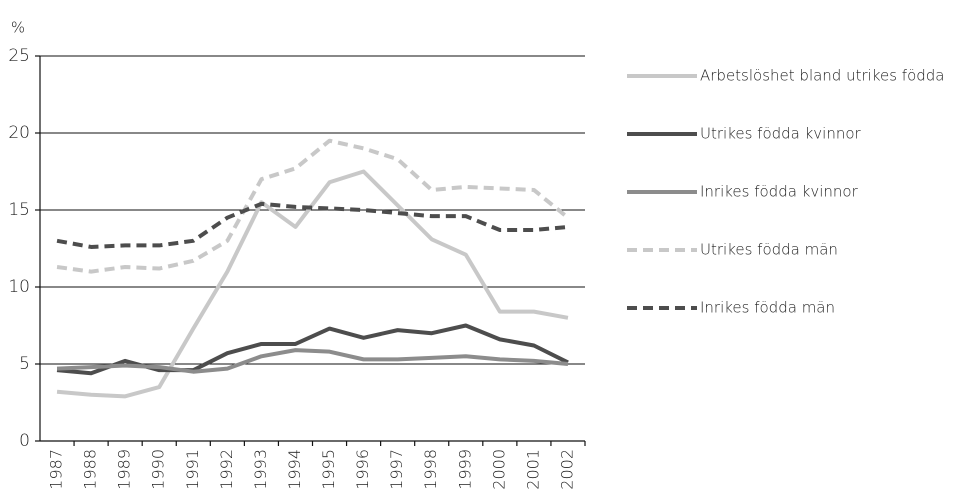  Describe the element at coordinates (19, 133) in the screenshot. I see `y-tick-label: 20` at that location.